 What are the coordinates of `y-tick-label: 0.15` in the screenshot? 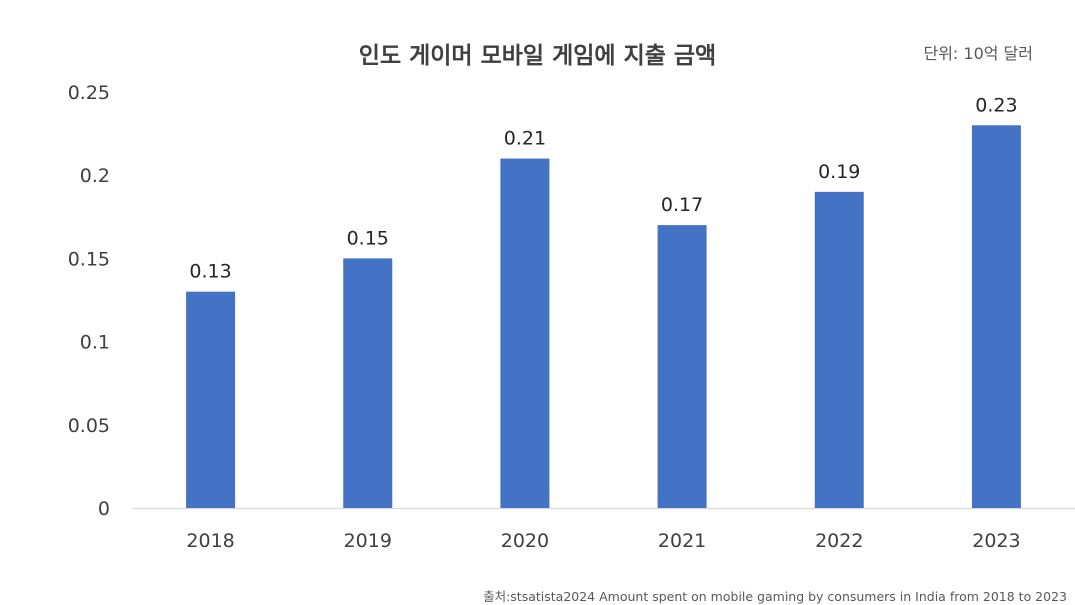 It's located at (89, 259).